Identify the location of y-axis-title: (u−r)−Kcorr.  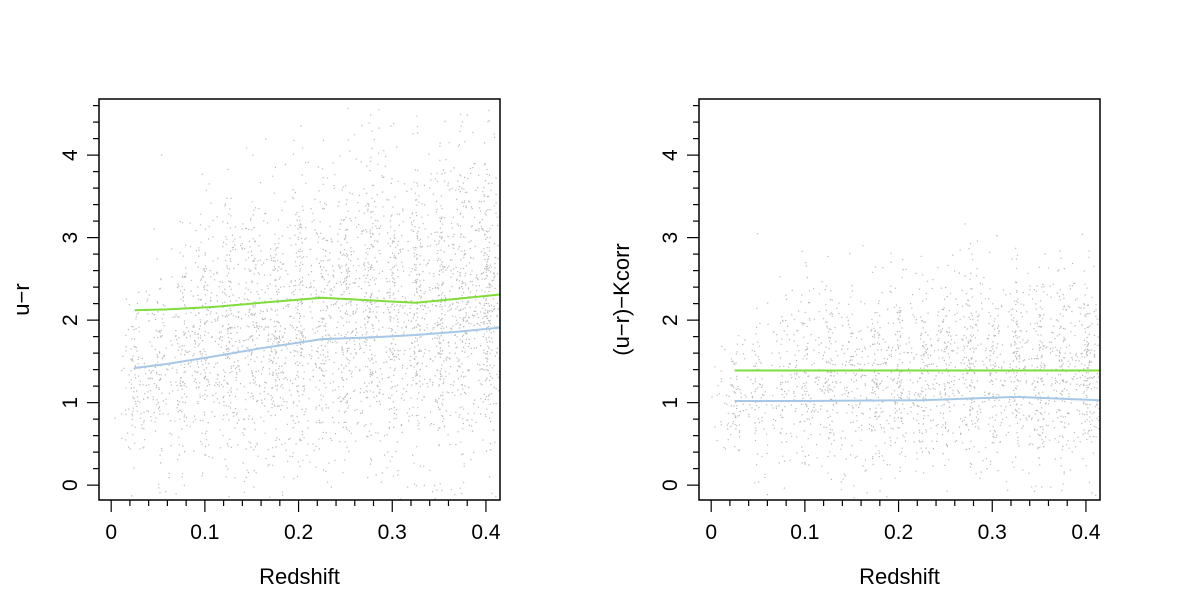
(621, 299).